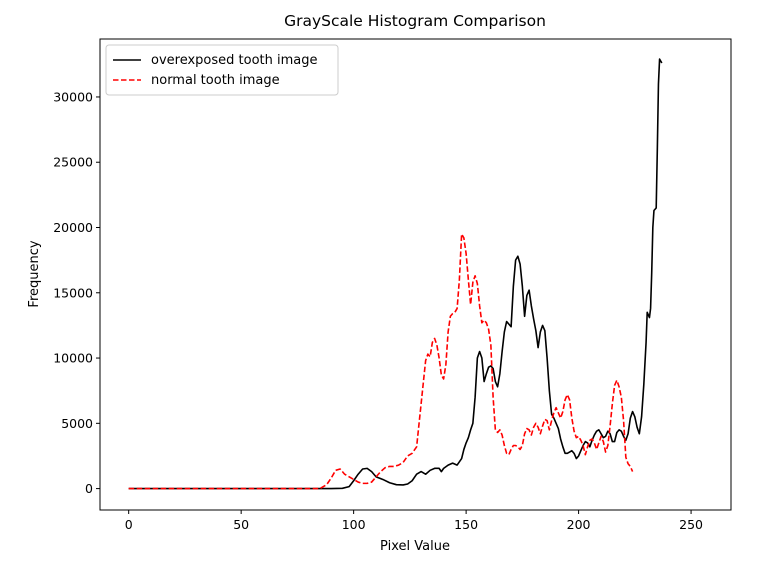  Describe the element at coordinates (414, 521) in the screenshot. I see `x-axis: 0 50 100 150 200 250` at that location.